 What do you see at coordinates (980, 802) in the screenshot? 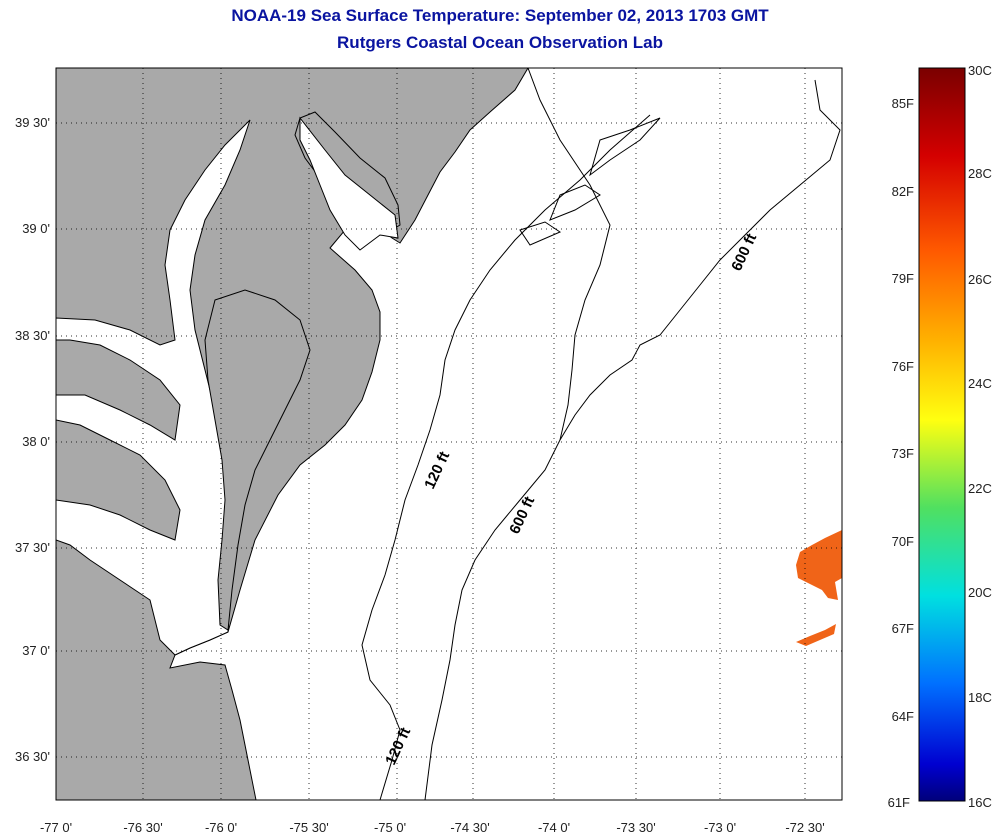
I see `celsius-label: 16C` at bounding box center [980, 802].